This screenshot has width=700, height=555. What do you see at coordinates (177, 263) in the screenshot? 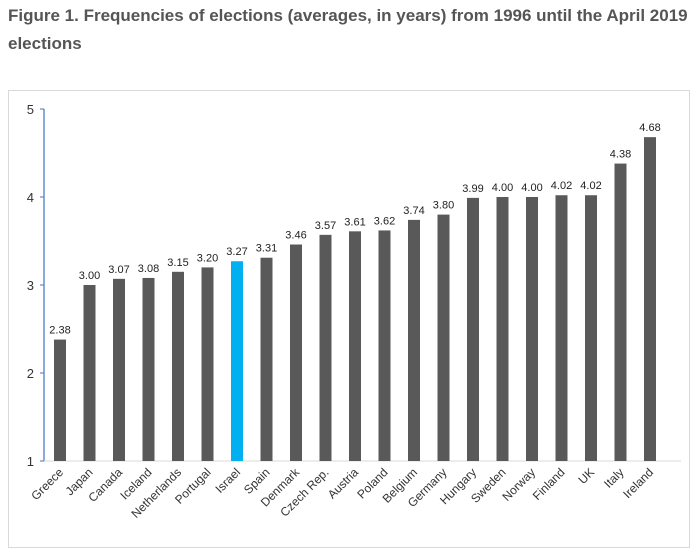
I see `value-label: 3.15` at bounding box center [177, 263].